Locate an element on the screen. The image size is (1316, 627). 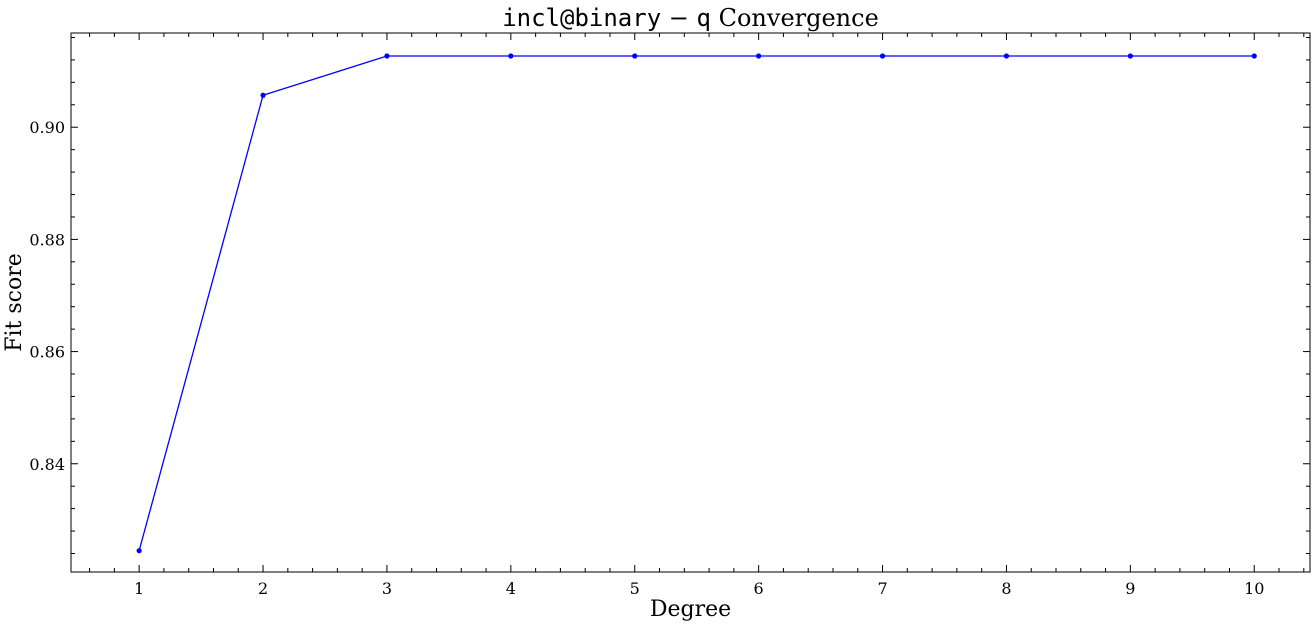
y-tick-label: 0.84 is located at coordinates (47, 464).